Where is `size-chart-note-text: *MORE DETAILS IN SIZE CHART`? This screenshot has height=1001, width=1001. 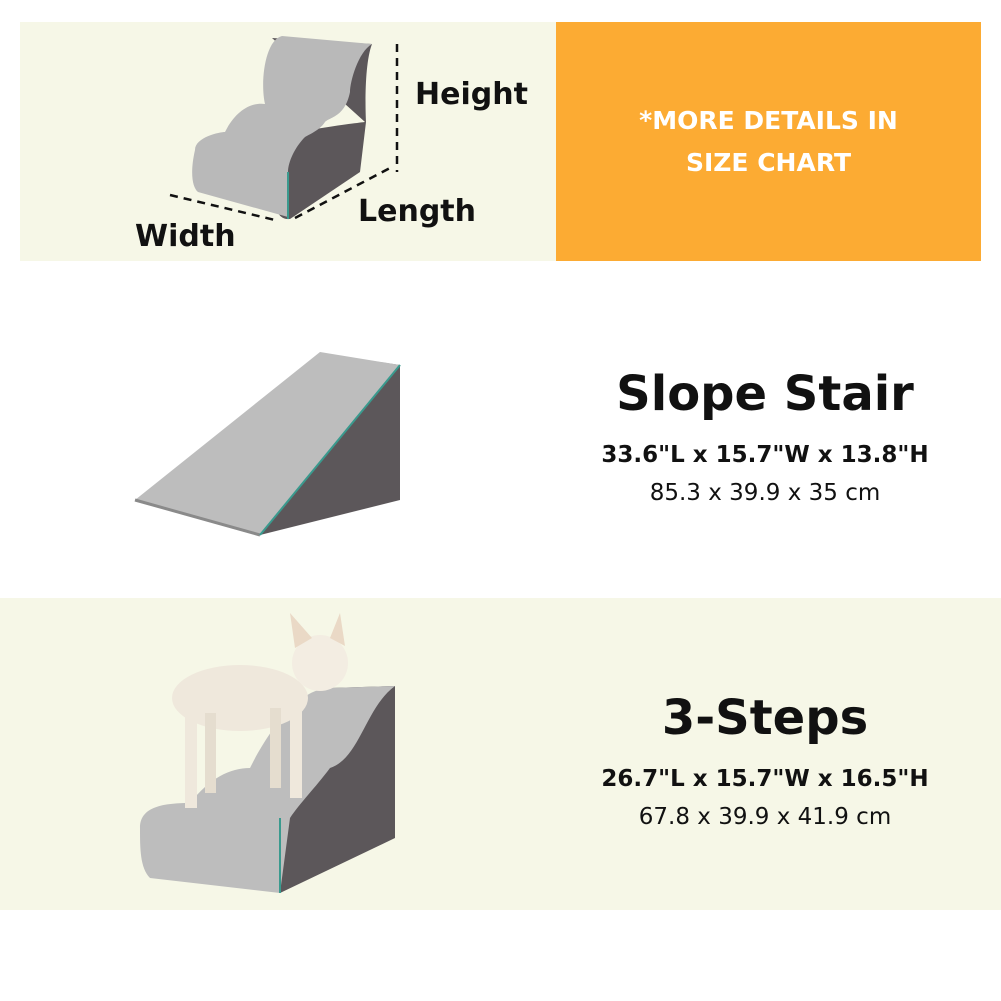
size-chart-note-text: *MORE DETAILS IN SIZE CHART is located at coordinates (768, 141).